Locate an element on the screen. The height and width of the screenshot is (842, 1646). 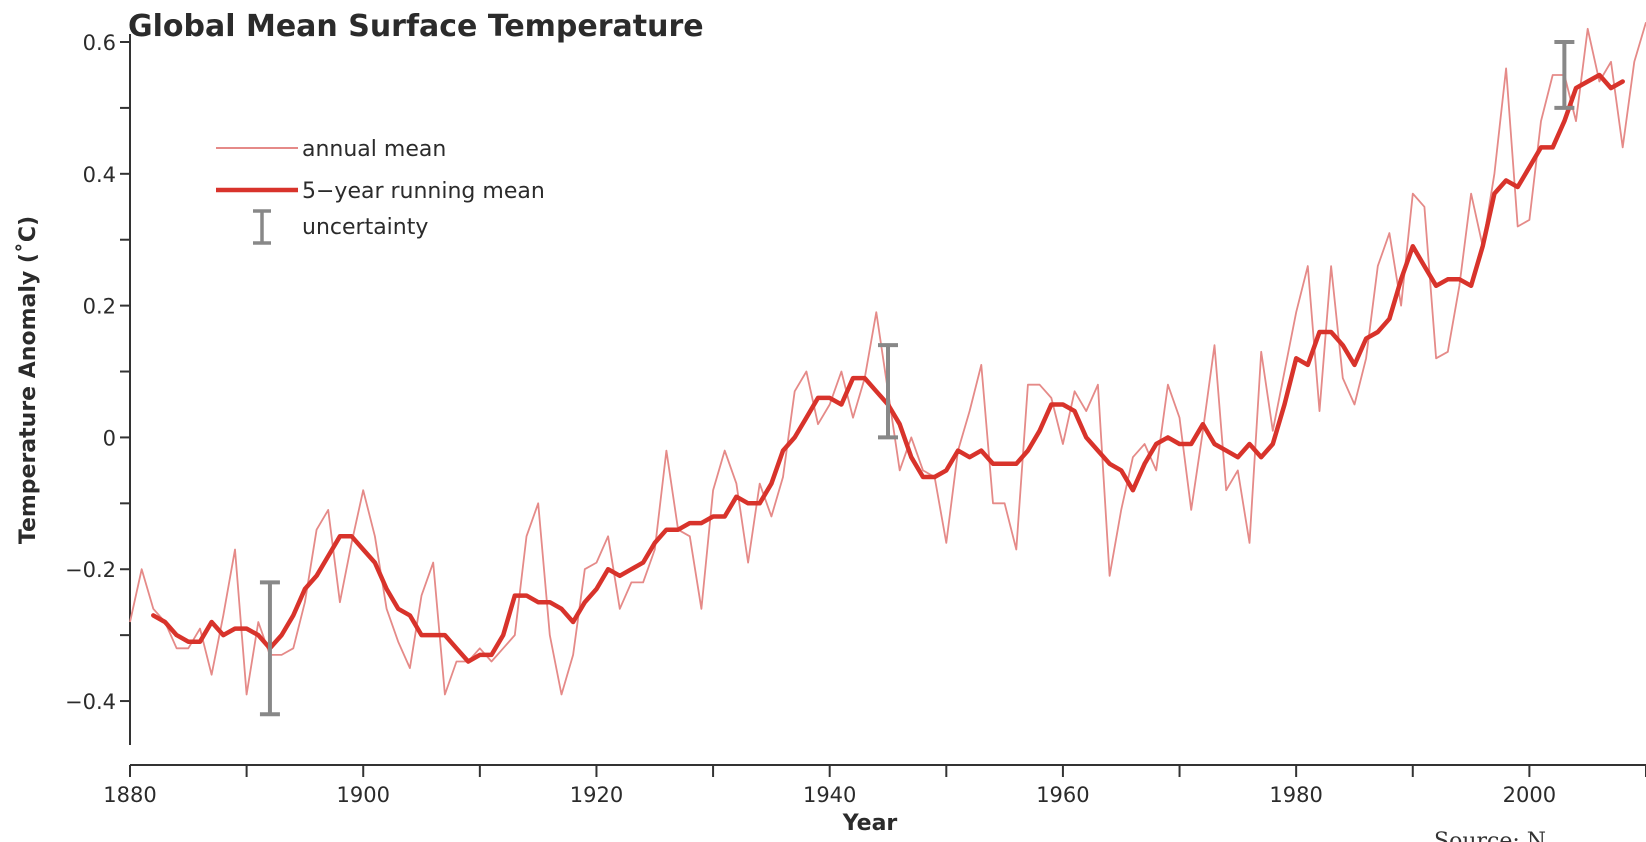
y-tick-label: −0.2 is located at coordinates (90, 570).